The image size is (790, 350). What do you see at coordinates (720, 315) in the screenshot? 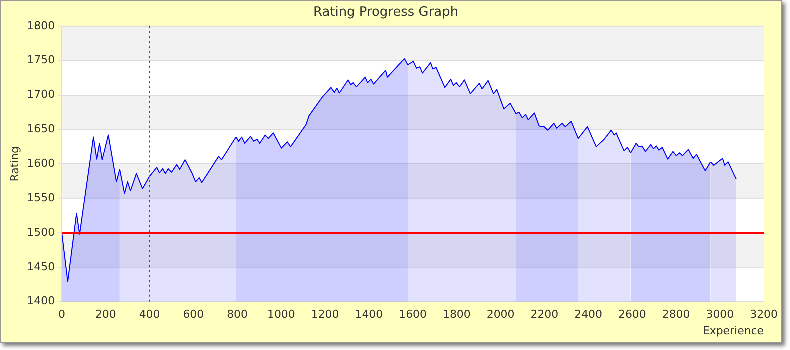
I see `x-tick-label: 3000` at bounding box center [720, 315].